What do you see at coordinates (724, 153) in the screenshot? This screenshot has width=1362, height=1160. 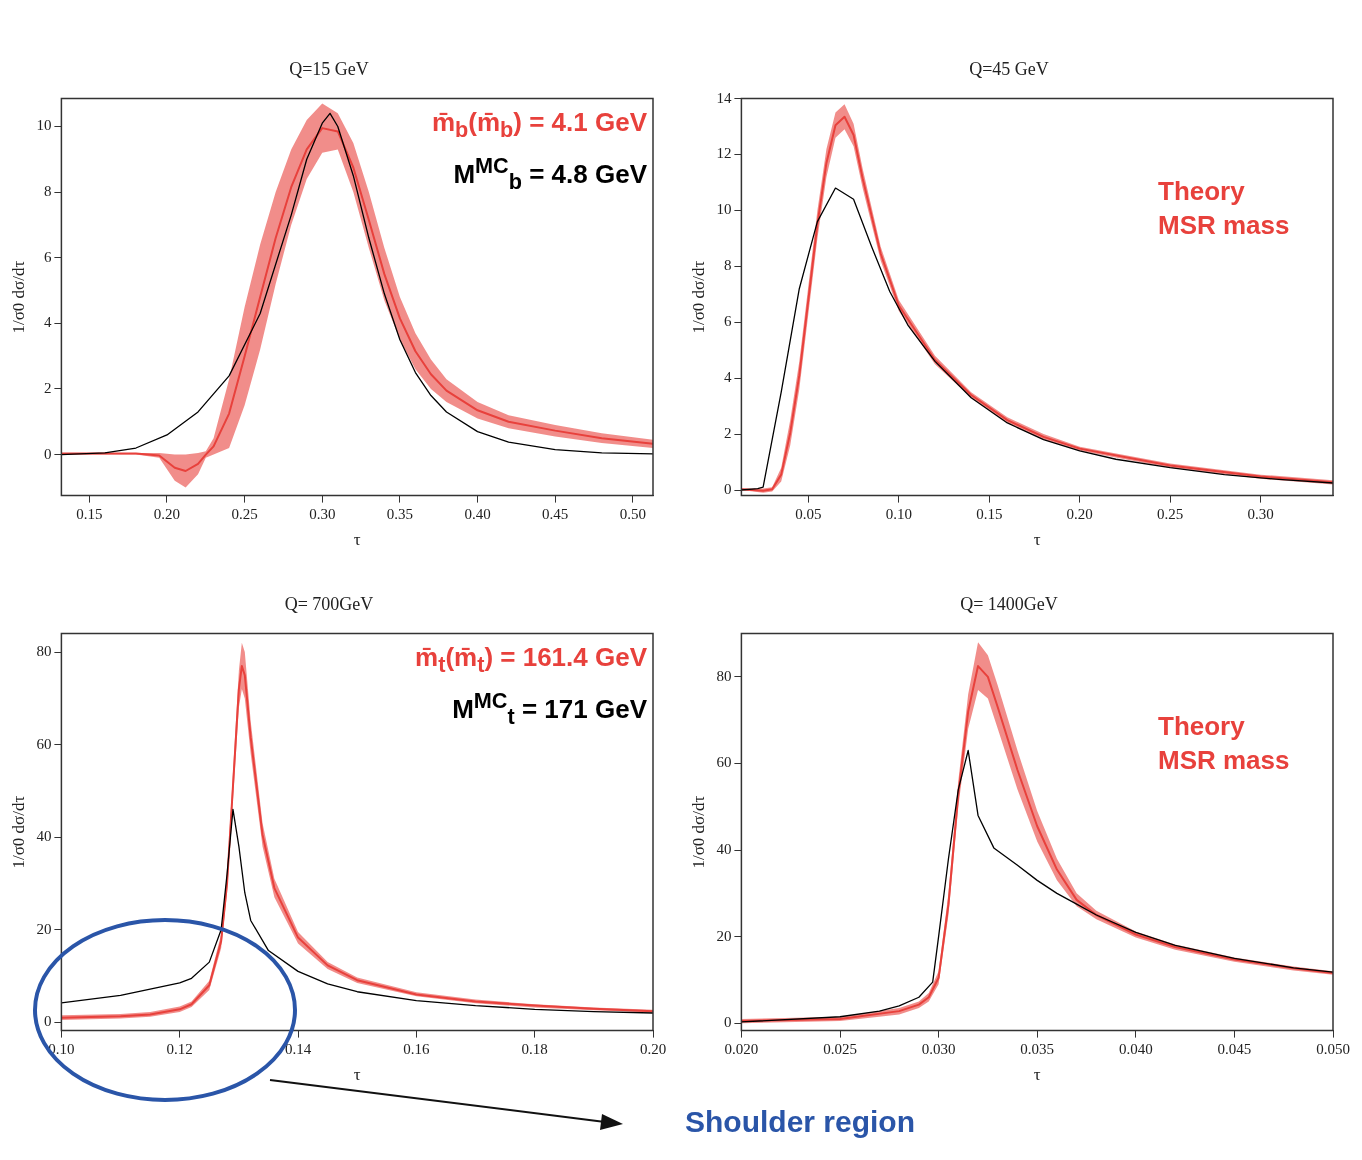 I see `y-tick-label: 12` at bounding box center [724, 153].